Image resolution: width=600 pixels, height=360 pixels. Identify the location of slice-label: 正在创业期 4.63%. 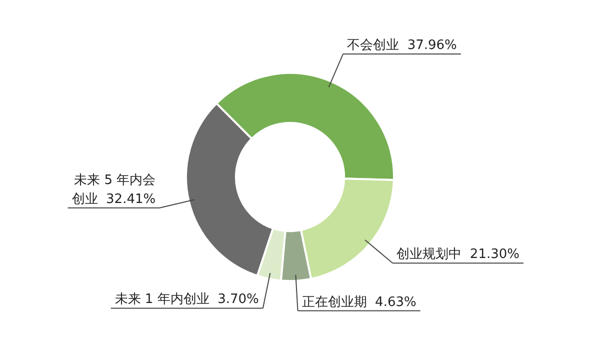
(359, 302).